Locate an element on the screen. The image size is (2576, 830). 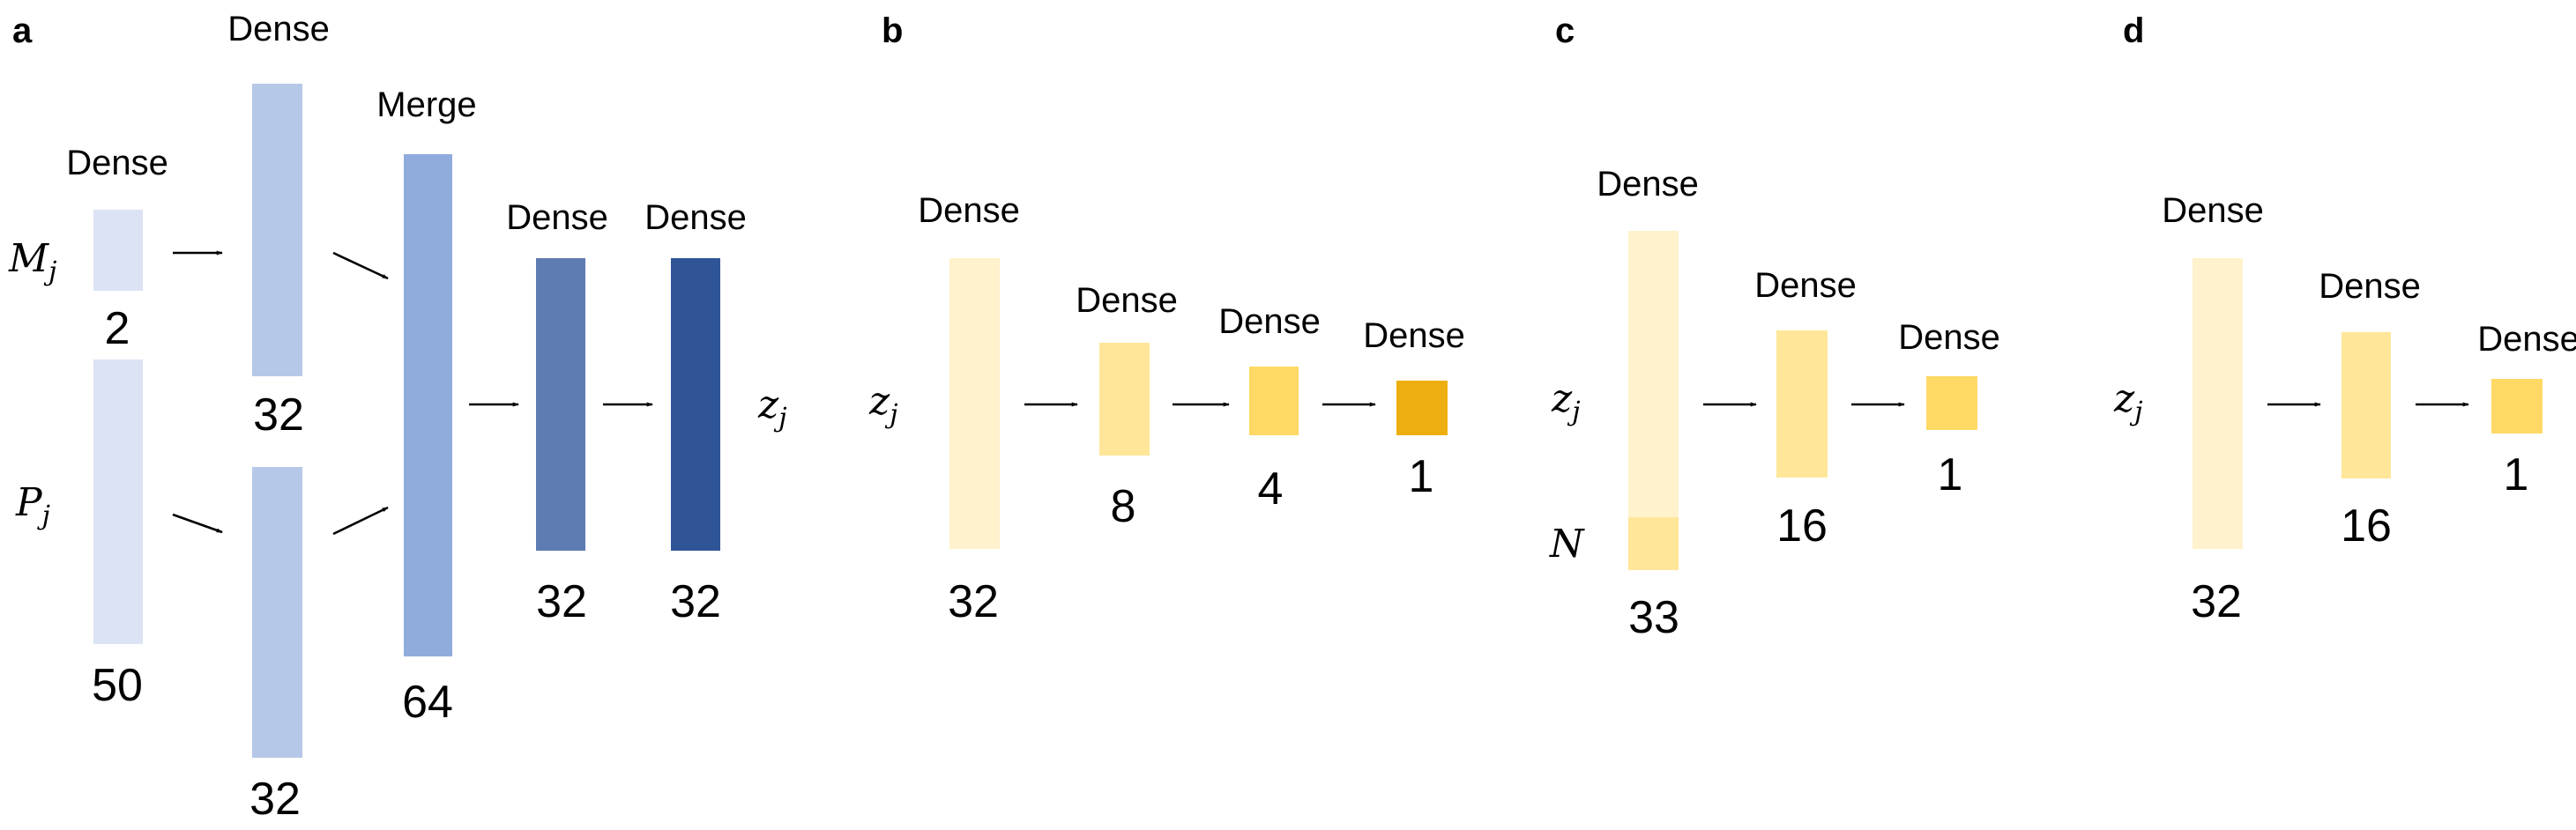
input-size: 33 is located at coordinates (1653, 617).